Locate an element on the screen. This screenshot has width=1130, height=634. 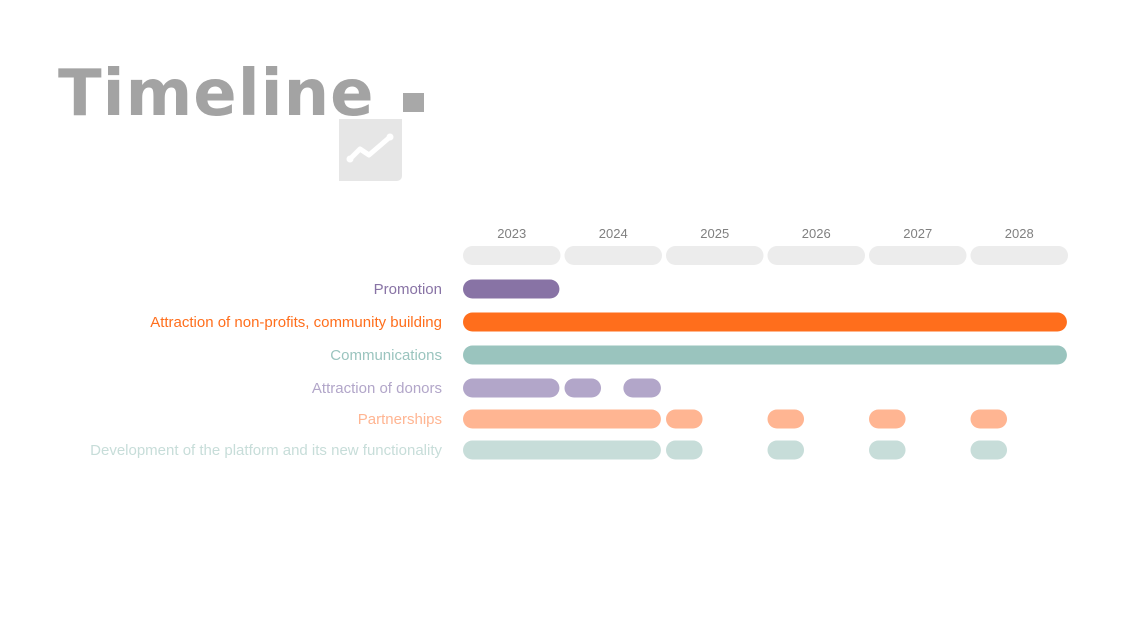
page-title: Timeline is located at coordinates (216, 94).